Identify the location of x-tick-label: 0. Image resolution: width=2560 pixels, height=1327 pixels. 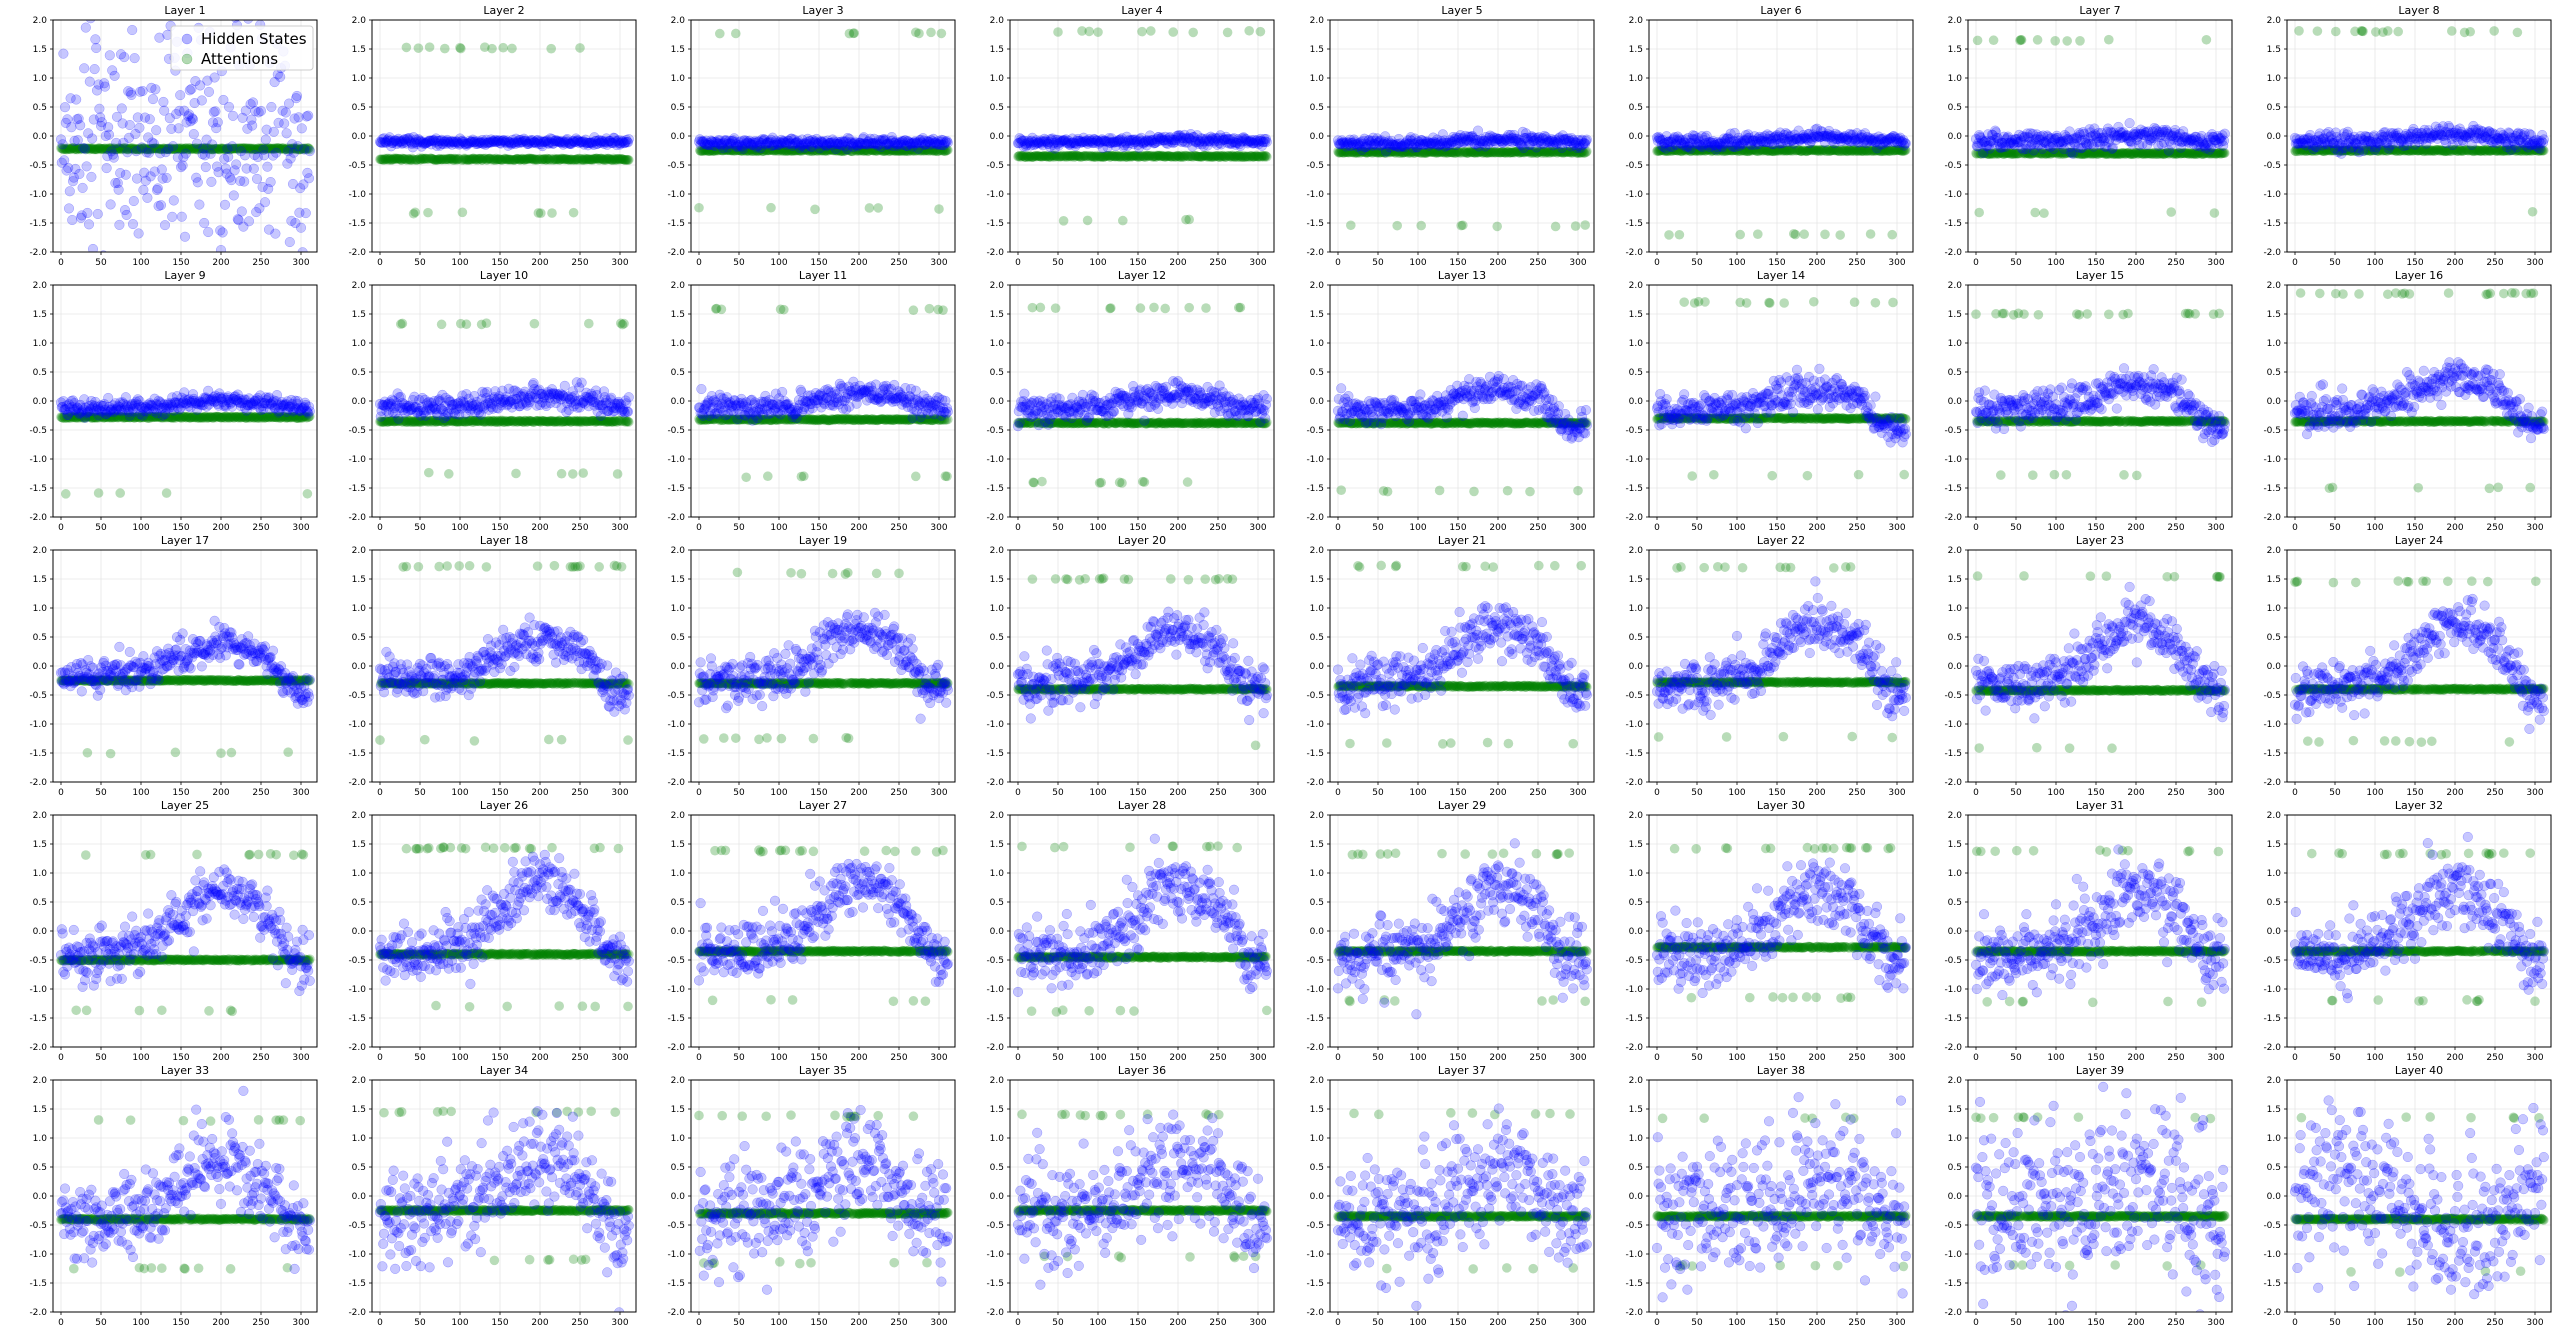
(1018, 263).